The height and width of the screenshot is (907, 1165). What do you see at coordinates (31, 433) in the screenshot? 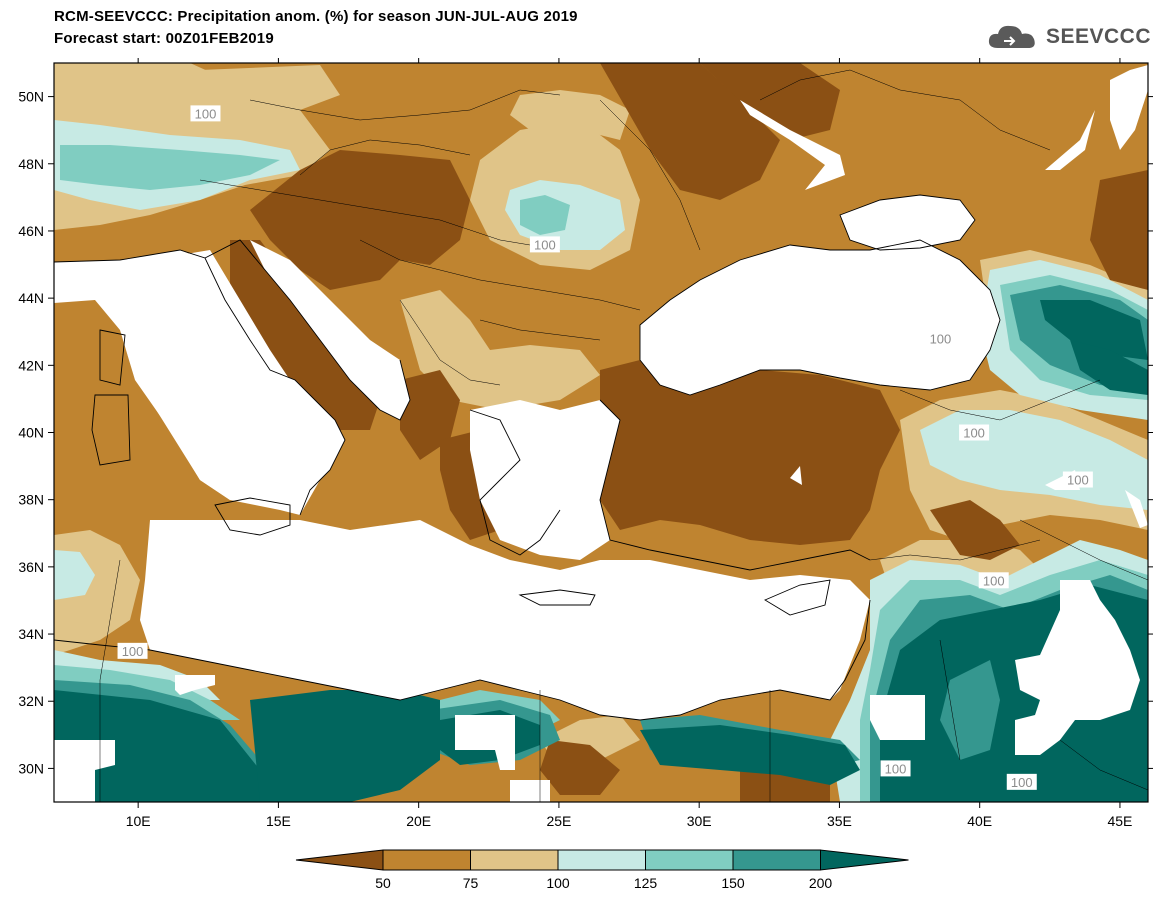
I see `lat-tick-label: 40N` at bounding box center [31, 433].